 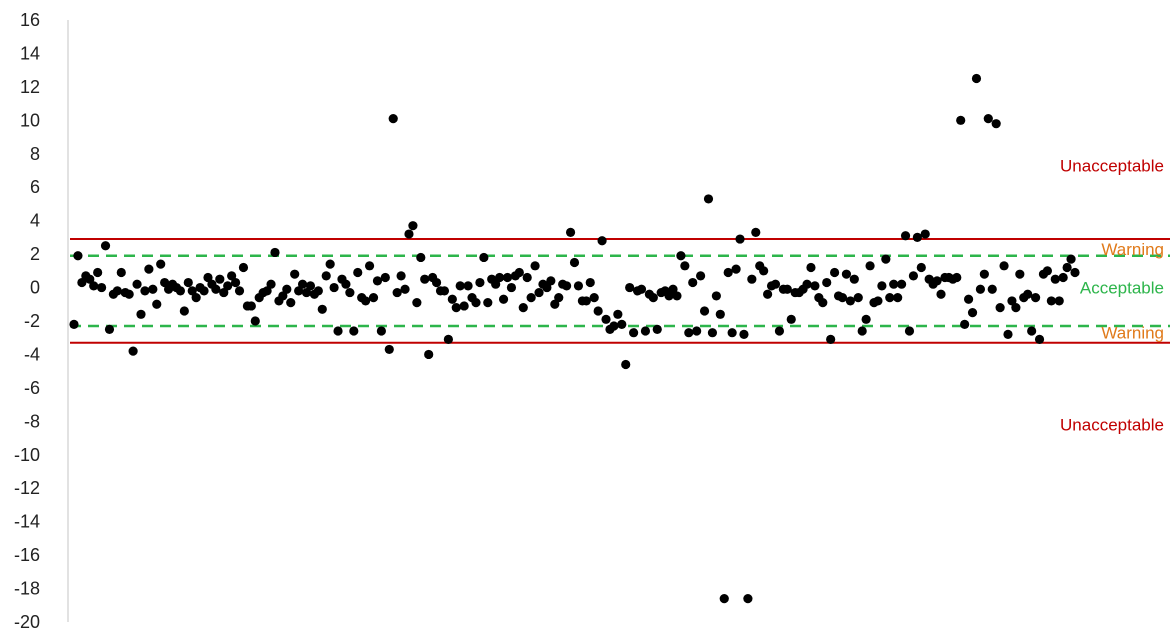 What do you see at coordinates (27, 455) in the screenshot?
I see `y-tick-label: -10` at bounding box center [27, 455].